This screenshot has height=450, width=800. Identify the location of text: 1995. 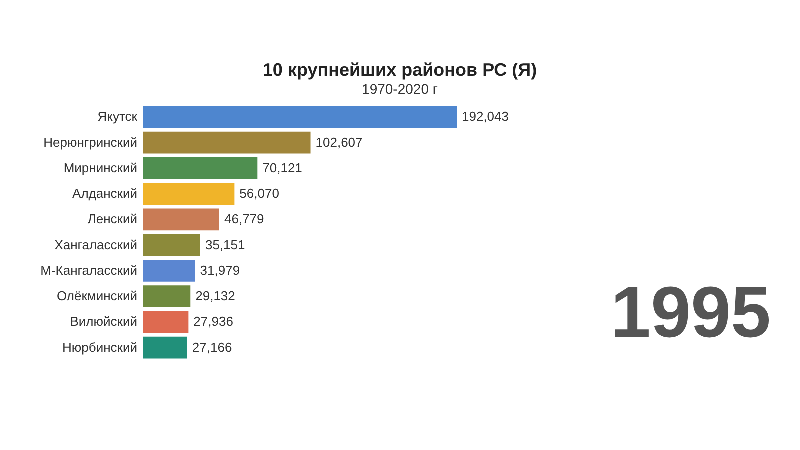
(691, 313).